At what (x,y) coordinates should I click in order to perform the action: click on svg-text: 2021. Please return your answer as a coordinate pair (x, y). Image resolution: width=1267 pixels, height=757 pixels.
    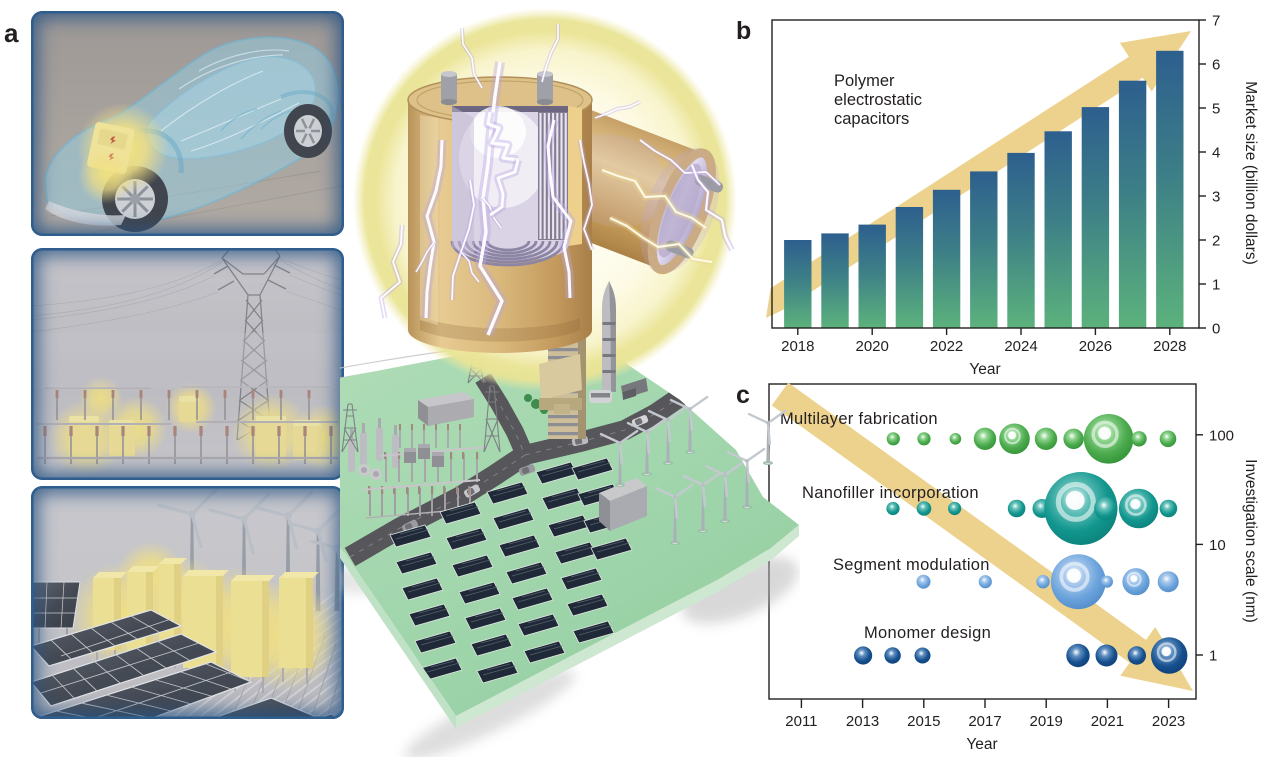
    Looking at the image, I should click on (1107, 721).